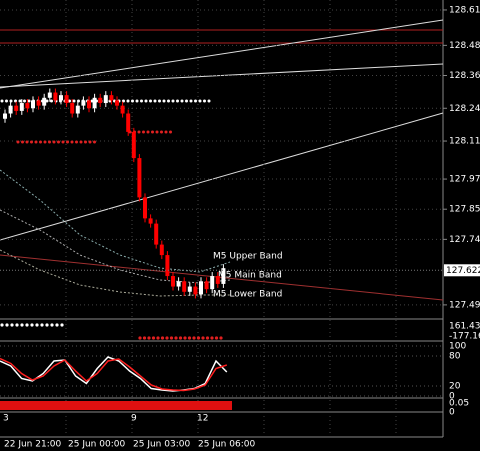  What do you see at coordinates (32, 445) in the screenshot?
I see `x-label: 22 Jun 21:00` at bounding box center [32, 445].